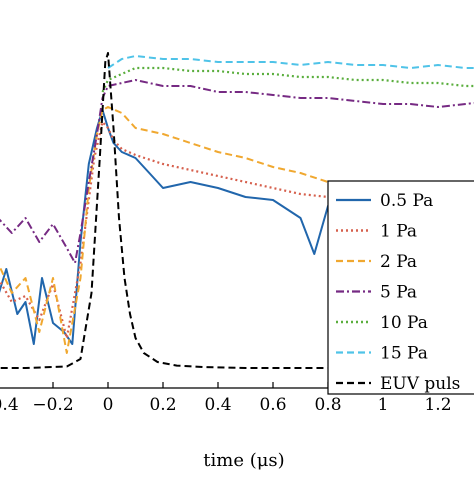  What do you see at coordinates (327, 405) in the screenshot?
I see `x-tick-label: 0.8` at bounding box center [327, 405].